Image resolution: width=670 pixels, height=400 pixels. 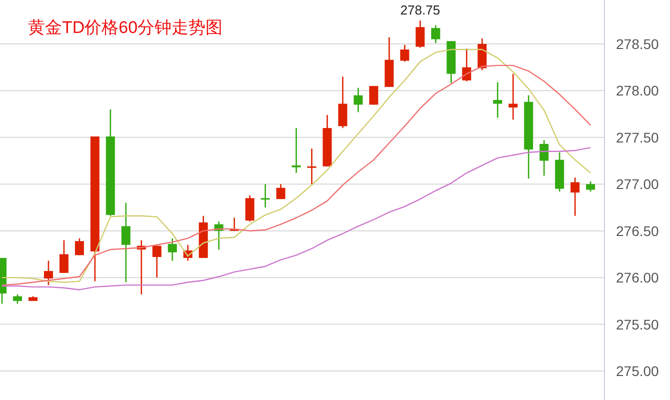 What do you see at coordinates (638, 137) in the screenshot?
I see `y-tick-label: 277.50` at bounding box center [638, 137].